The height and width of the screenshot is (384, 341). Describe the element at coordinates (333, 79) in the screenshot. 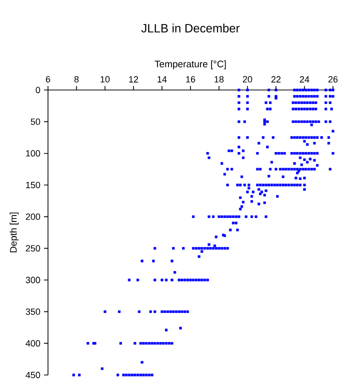

I see `x-tick-label: 26` at that location.